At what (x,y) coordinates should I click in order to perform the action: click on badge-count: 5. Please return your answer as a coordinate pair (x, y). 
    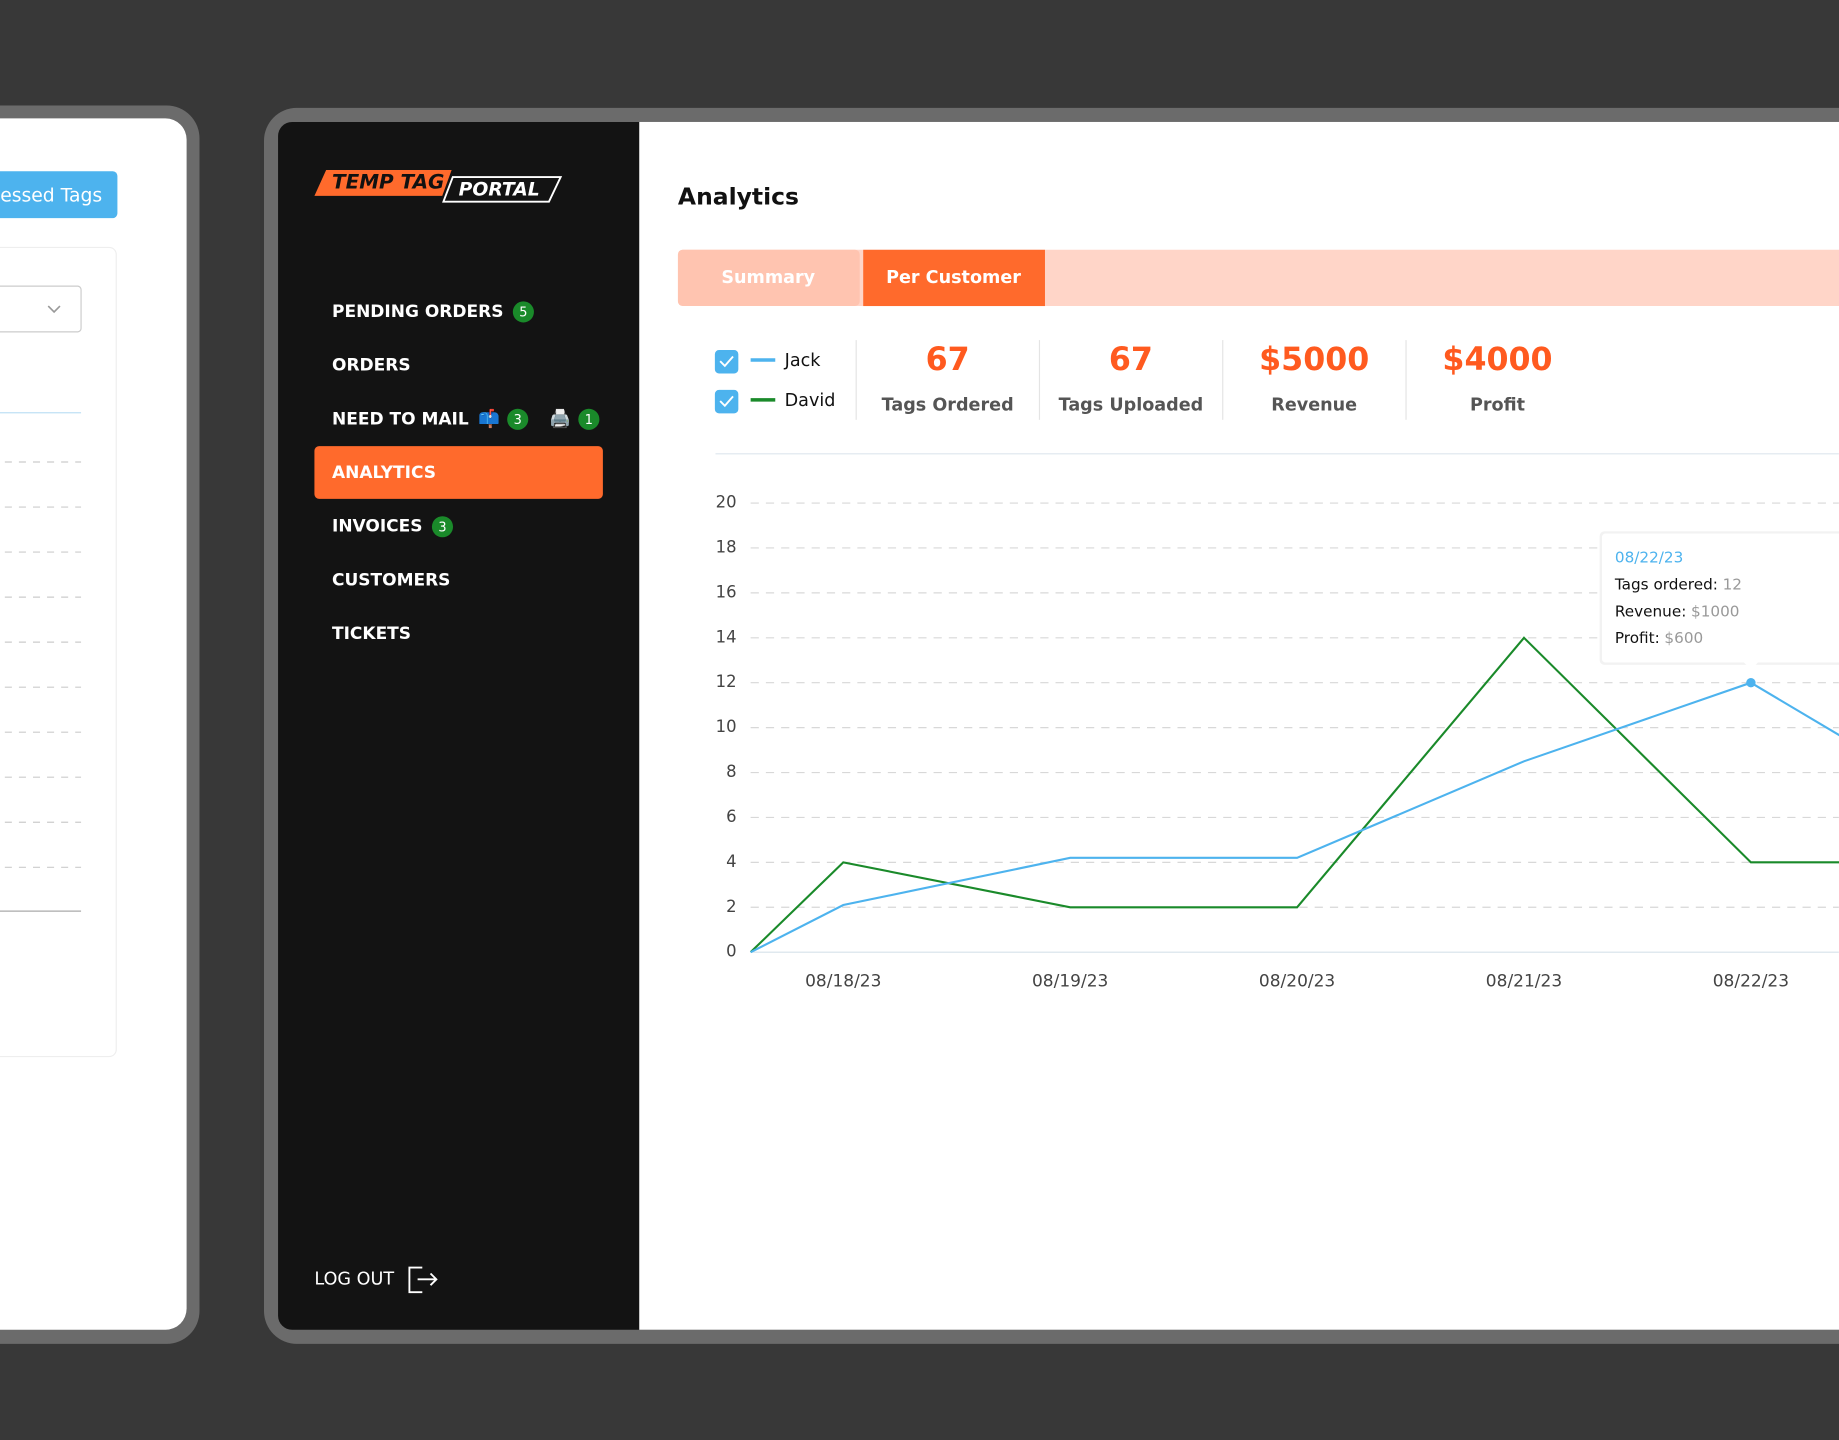
    Looking at the image, I should click on (523, 313).